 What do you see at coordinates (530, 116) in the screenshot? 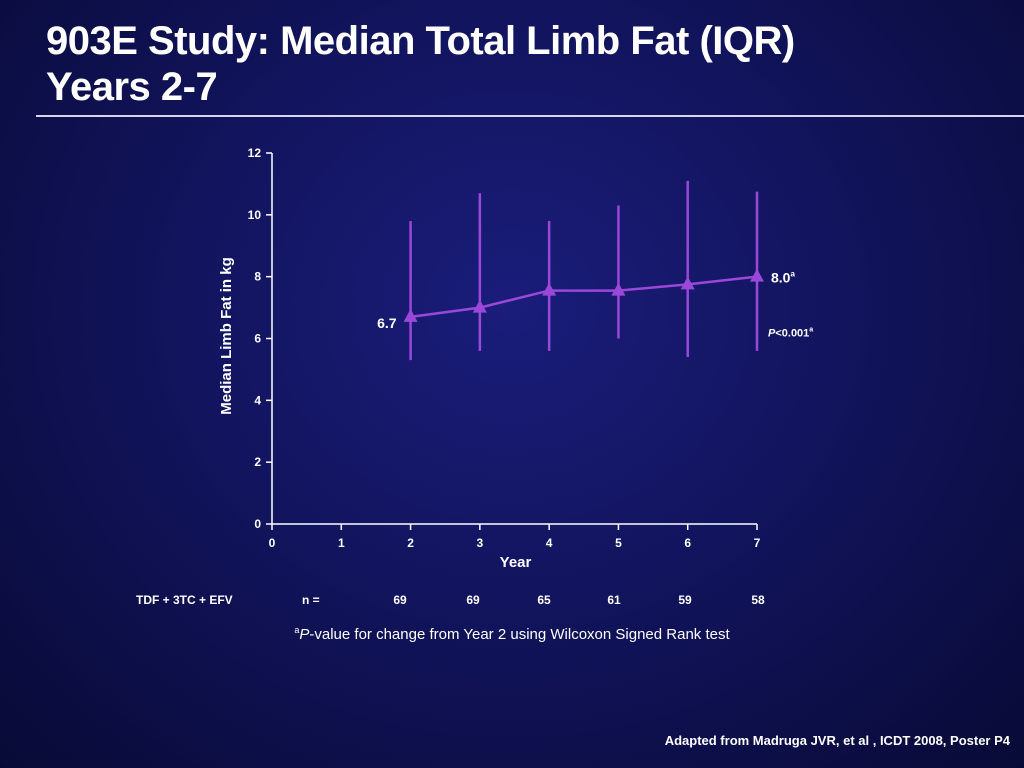
I see `title-divider` at bounding box center [530, 116].